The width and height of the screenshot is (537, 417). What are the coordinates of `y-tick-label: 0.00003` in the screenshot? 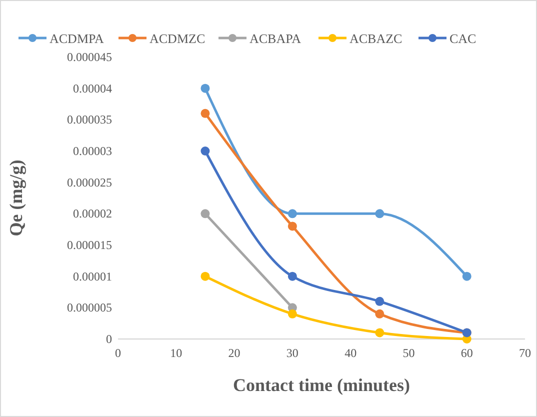 It's located at (92, 151).